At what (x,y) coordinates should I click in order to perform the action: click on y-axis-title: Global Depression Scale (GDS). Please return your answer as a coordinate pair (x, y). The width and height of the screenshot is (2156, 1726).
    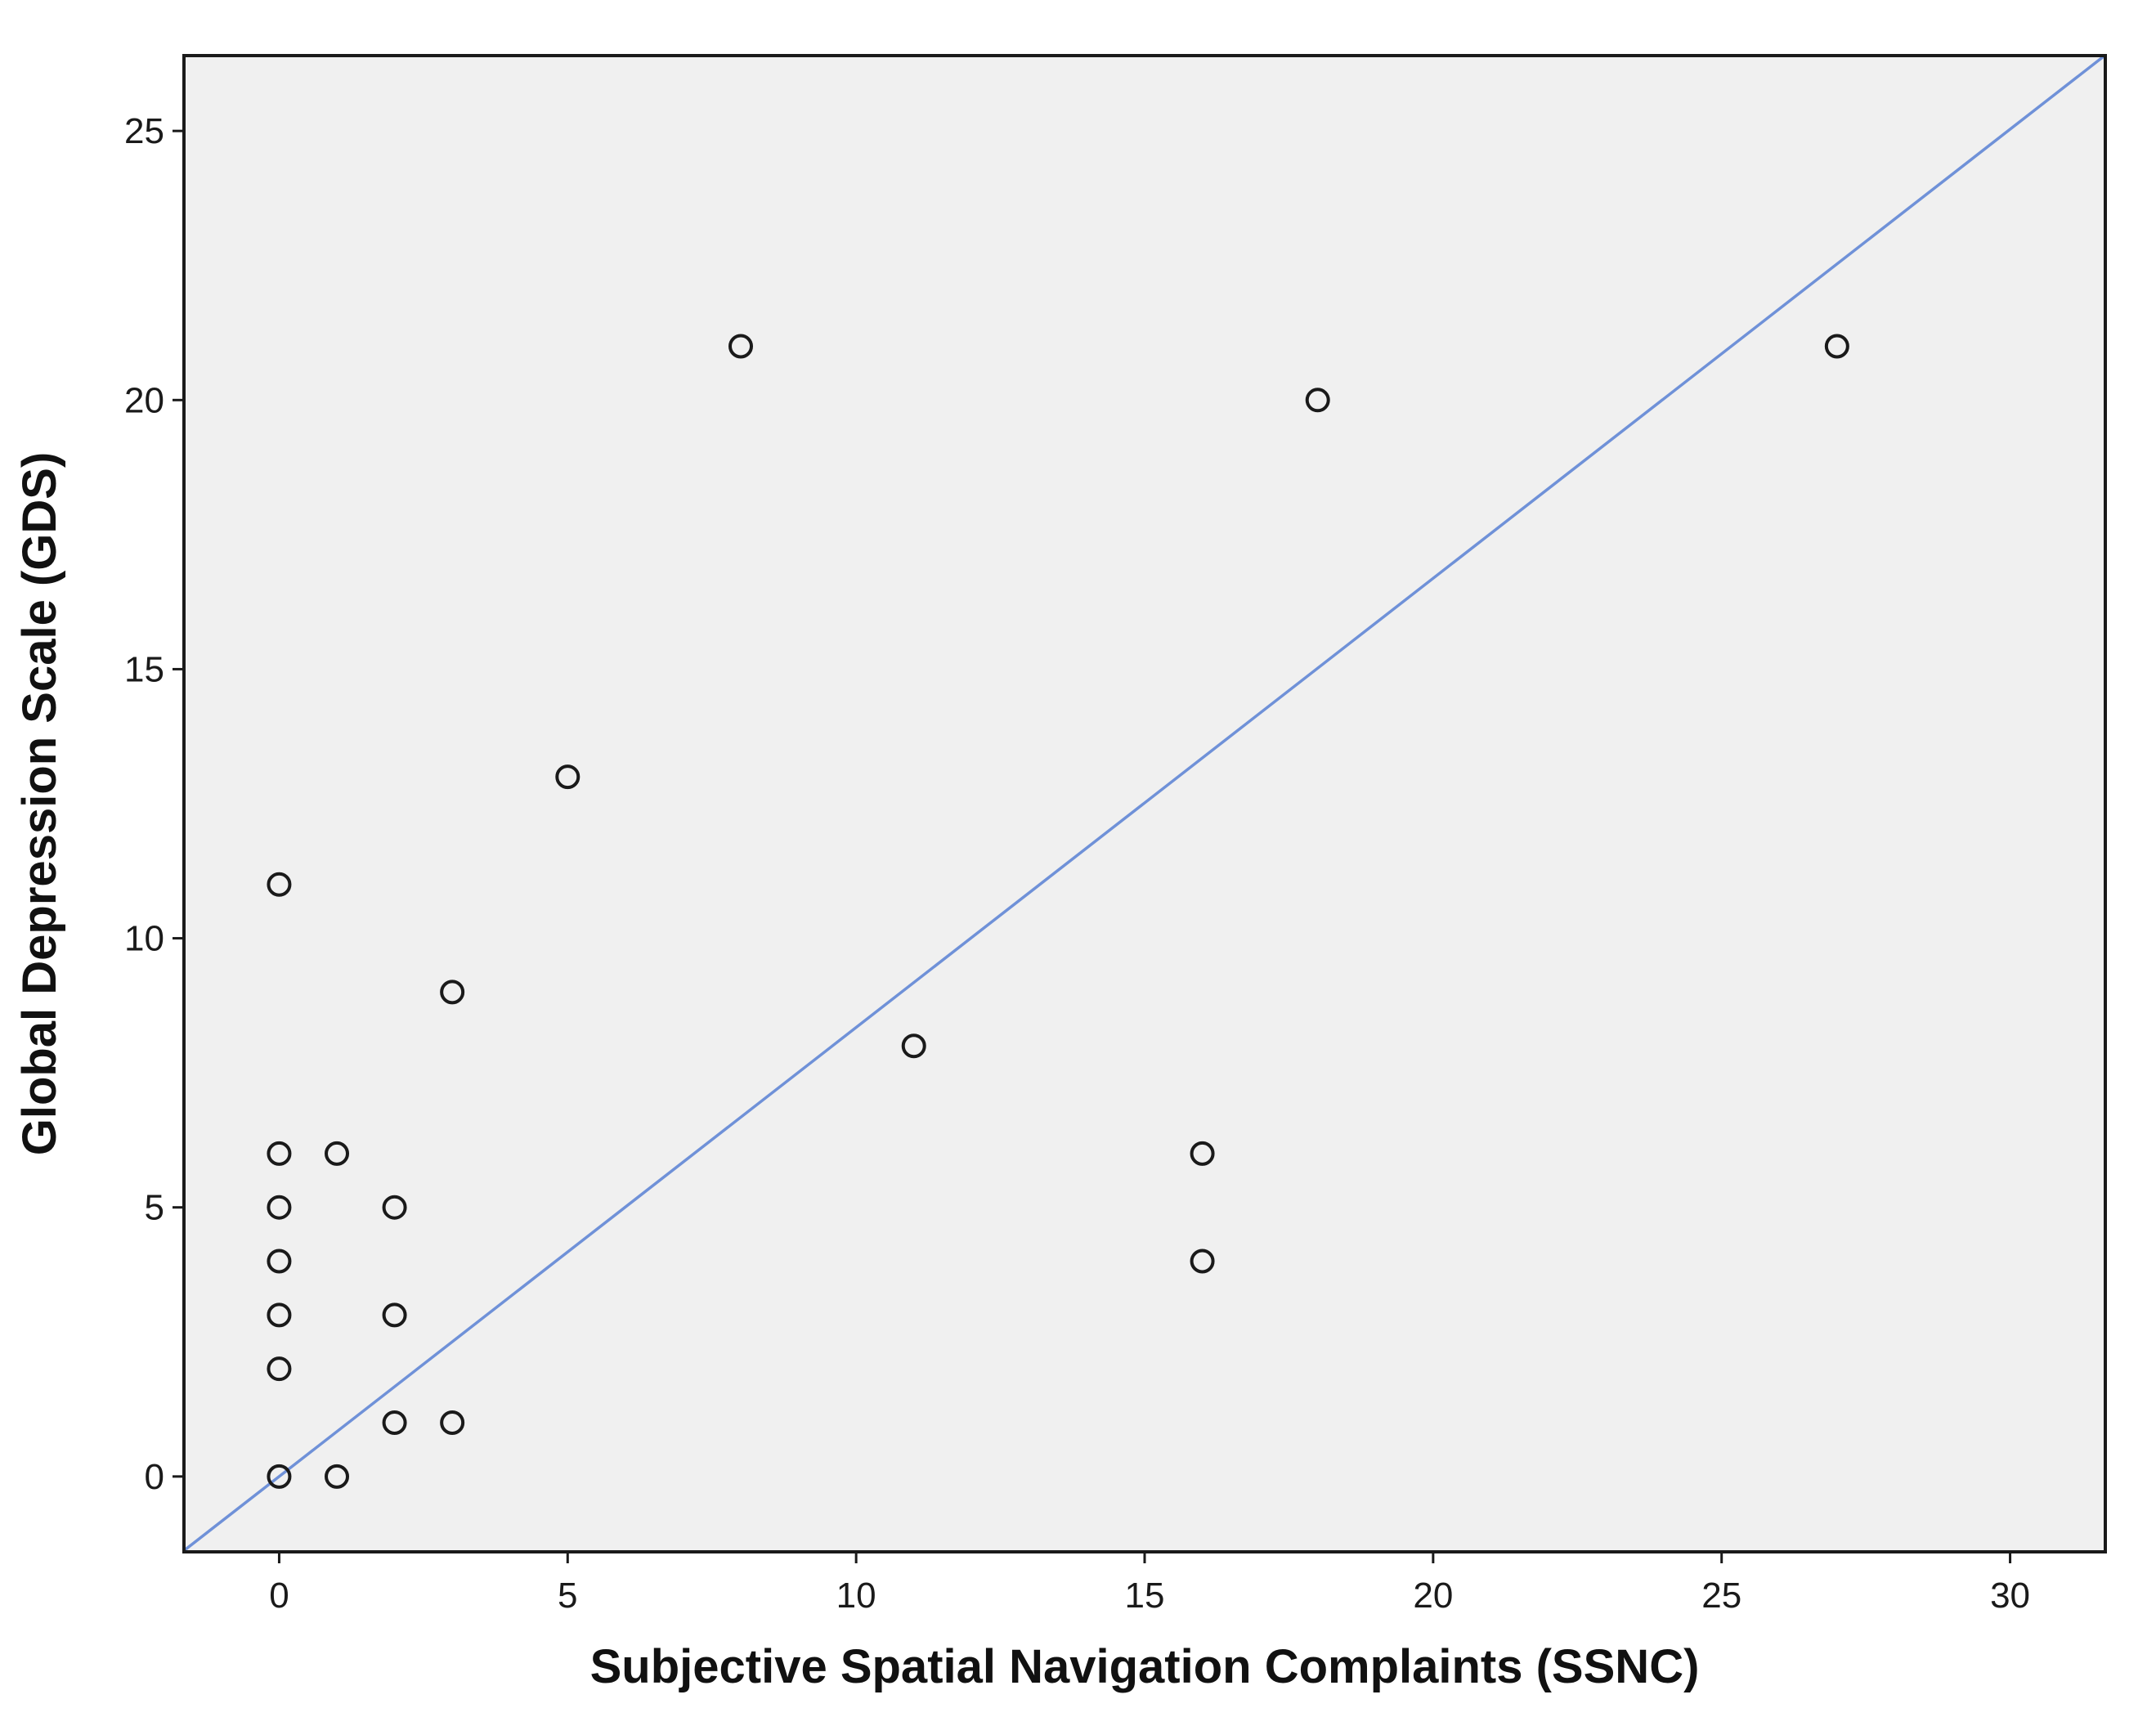
    Looking at the image, I should click on (39, 804).